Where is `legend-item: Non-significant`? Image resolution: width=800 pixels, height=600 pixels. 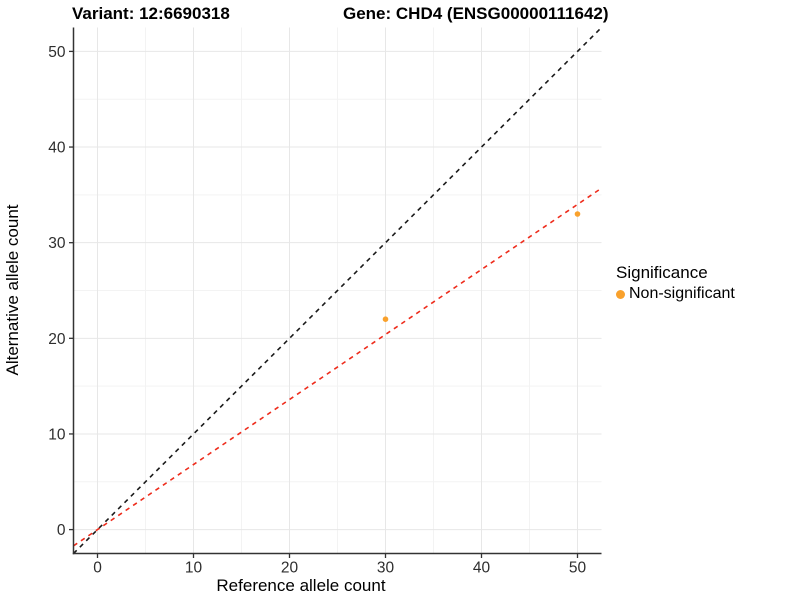
legend-item: Non-significant is located at coordinates (675, 294).